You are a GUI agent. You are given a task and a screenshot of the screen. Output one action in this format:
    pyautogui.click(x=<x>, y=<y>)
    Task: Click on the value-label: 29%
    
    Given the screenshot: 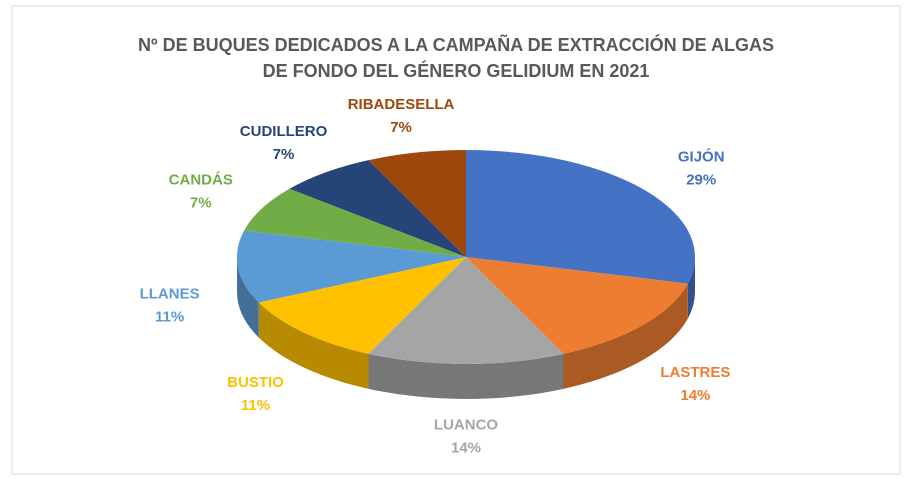 What is the action you would take?
    pyautogui.click(x=701, y=179)
    